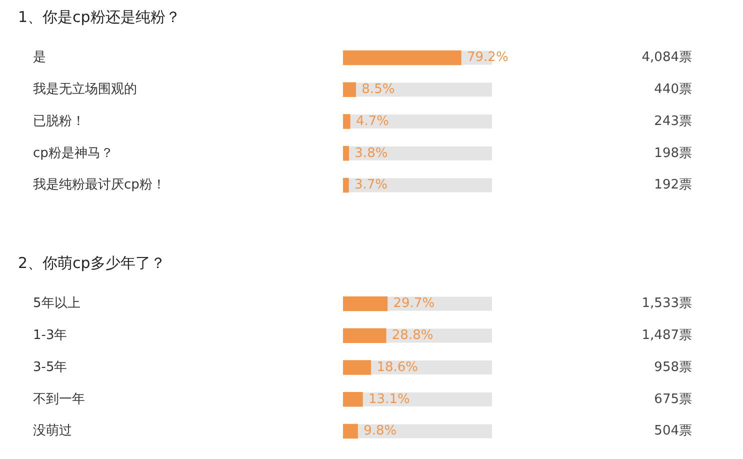 The image size is (743, 459). I want to click on data-label: 29.7%, so click(414, 304).